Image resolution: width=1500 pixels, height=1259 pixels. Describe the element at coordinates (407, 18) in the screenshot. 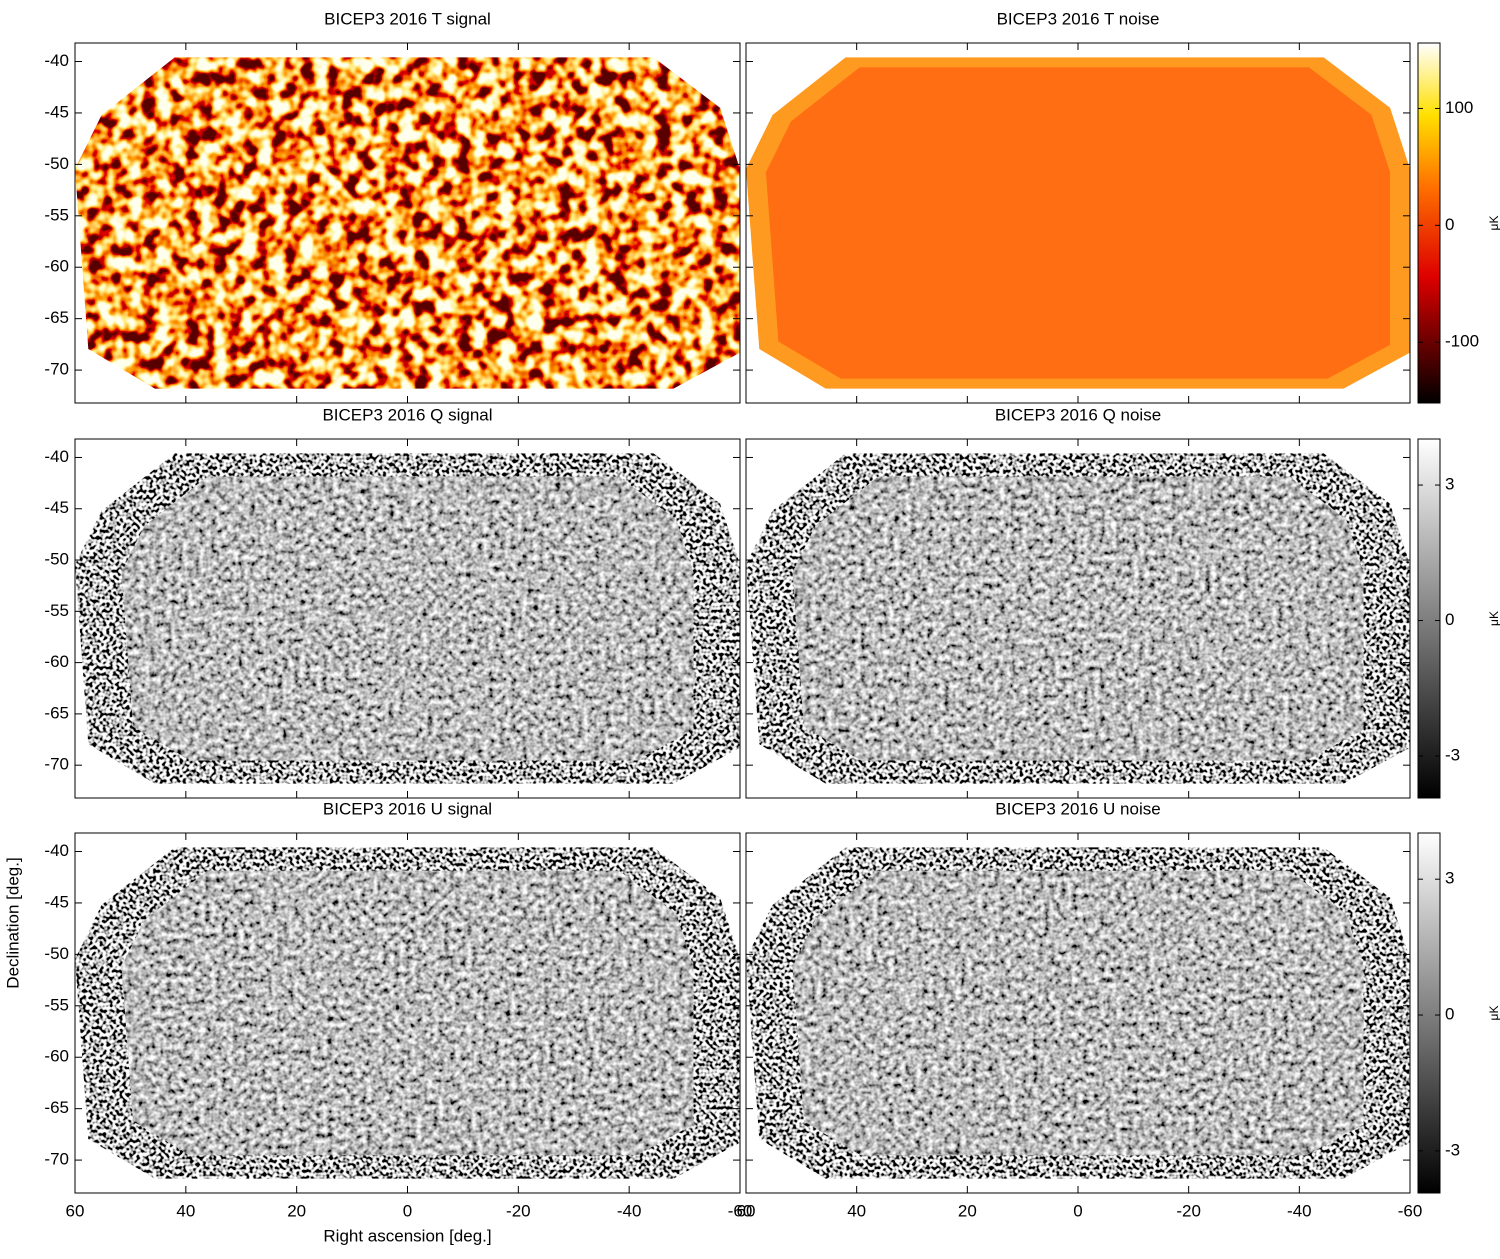

I see `panel-title: BICEP3 2016 T signal` at that location.